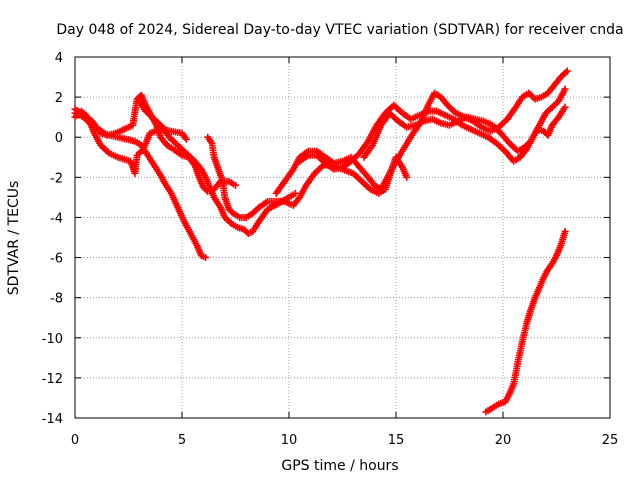 Image resolution: width=640 pixels, height=480 pixels. Describe the element at coordinates (56, 218) in the screenshot. I see `y-tick-label: -4` at that location.